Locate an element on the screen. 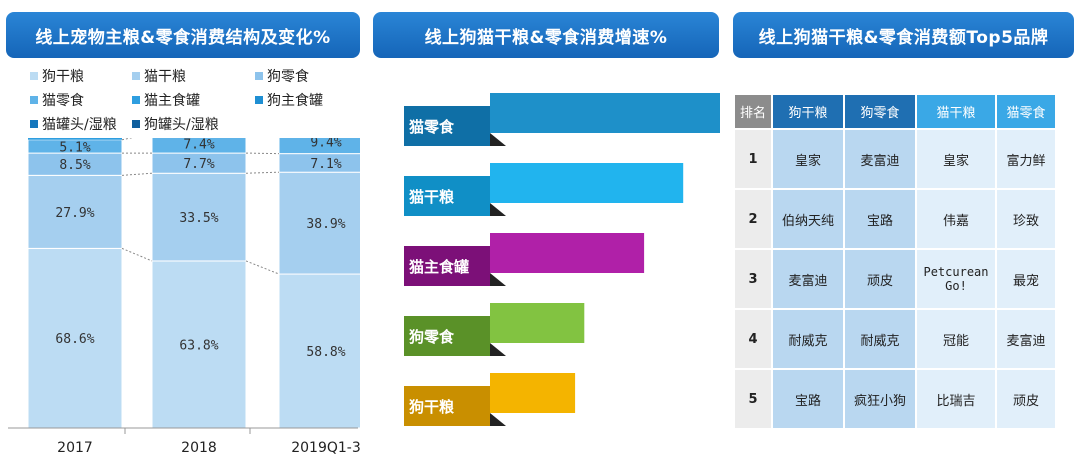 Image resolution: width=1080 pixels, height=460 pixels. data-label: 27.9% is located at coordinates (74, 213).